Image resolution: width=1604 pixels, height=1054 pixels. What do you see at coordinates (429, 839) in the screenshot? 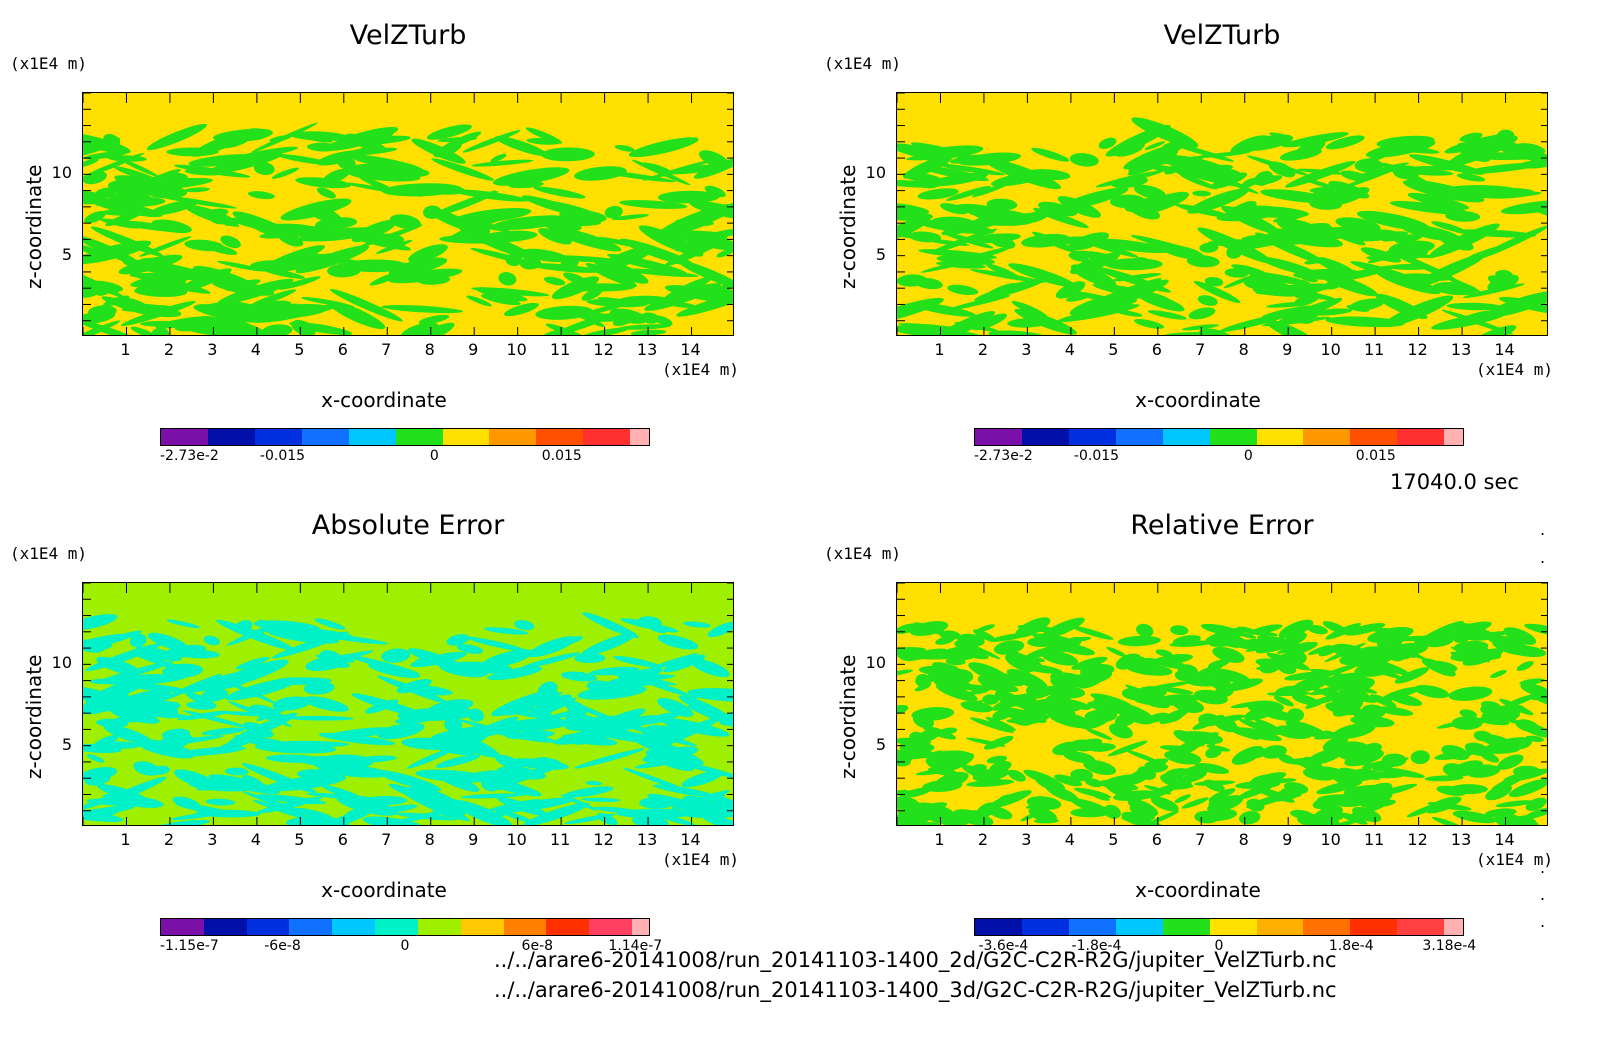
I see `x-tick-label: 8` at bounding box center [429, 839].